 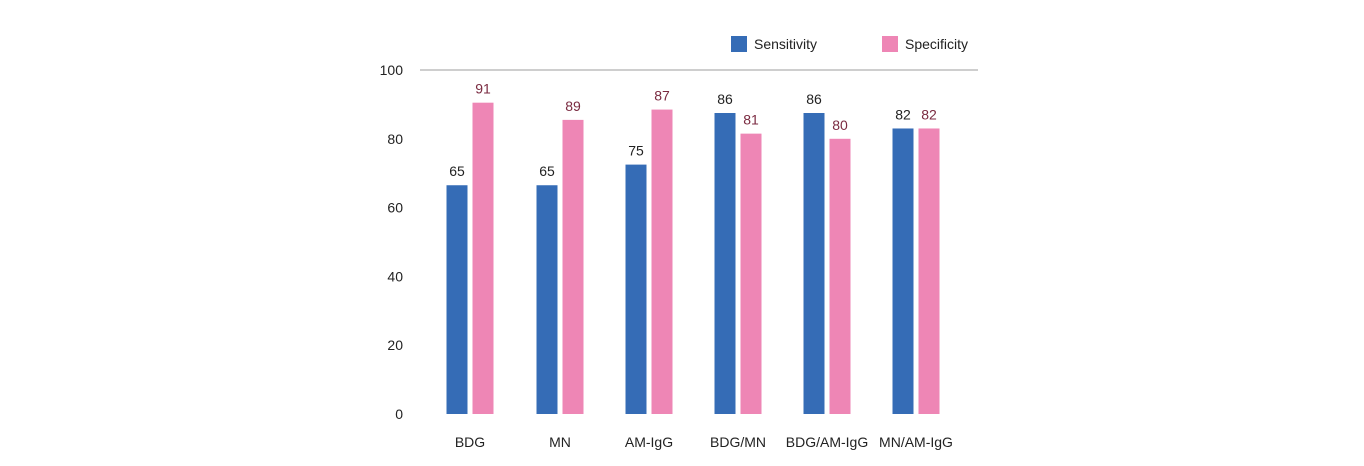 I want to click on data-label: 89, so click(x=573, y=106).